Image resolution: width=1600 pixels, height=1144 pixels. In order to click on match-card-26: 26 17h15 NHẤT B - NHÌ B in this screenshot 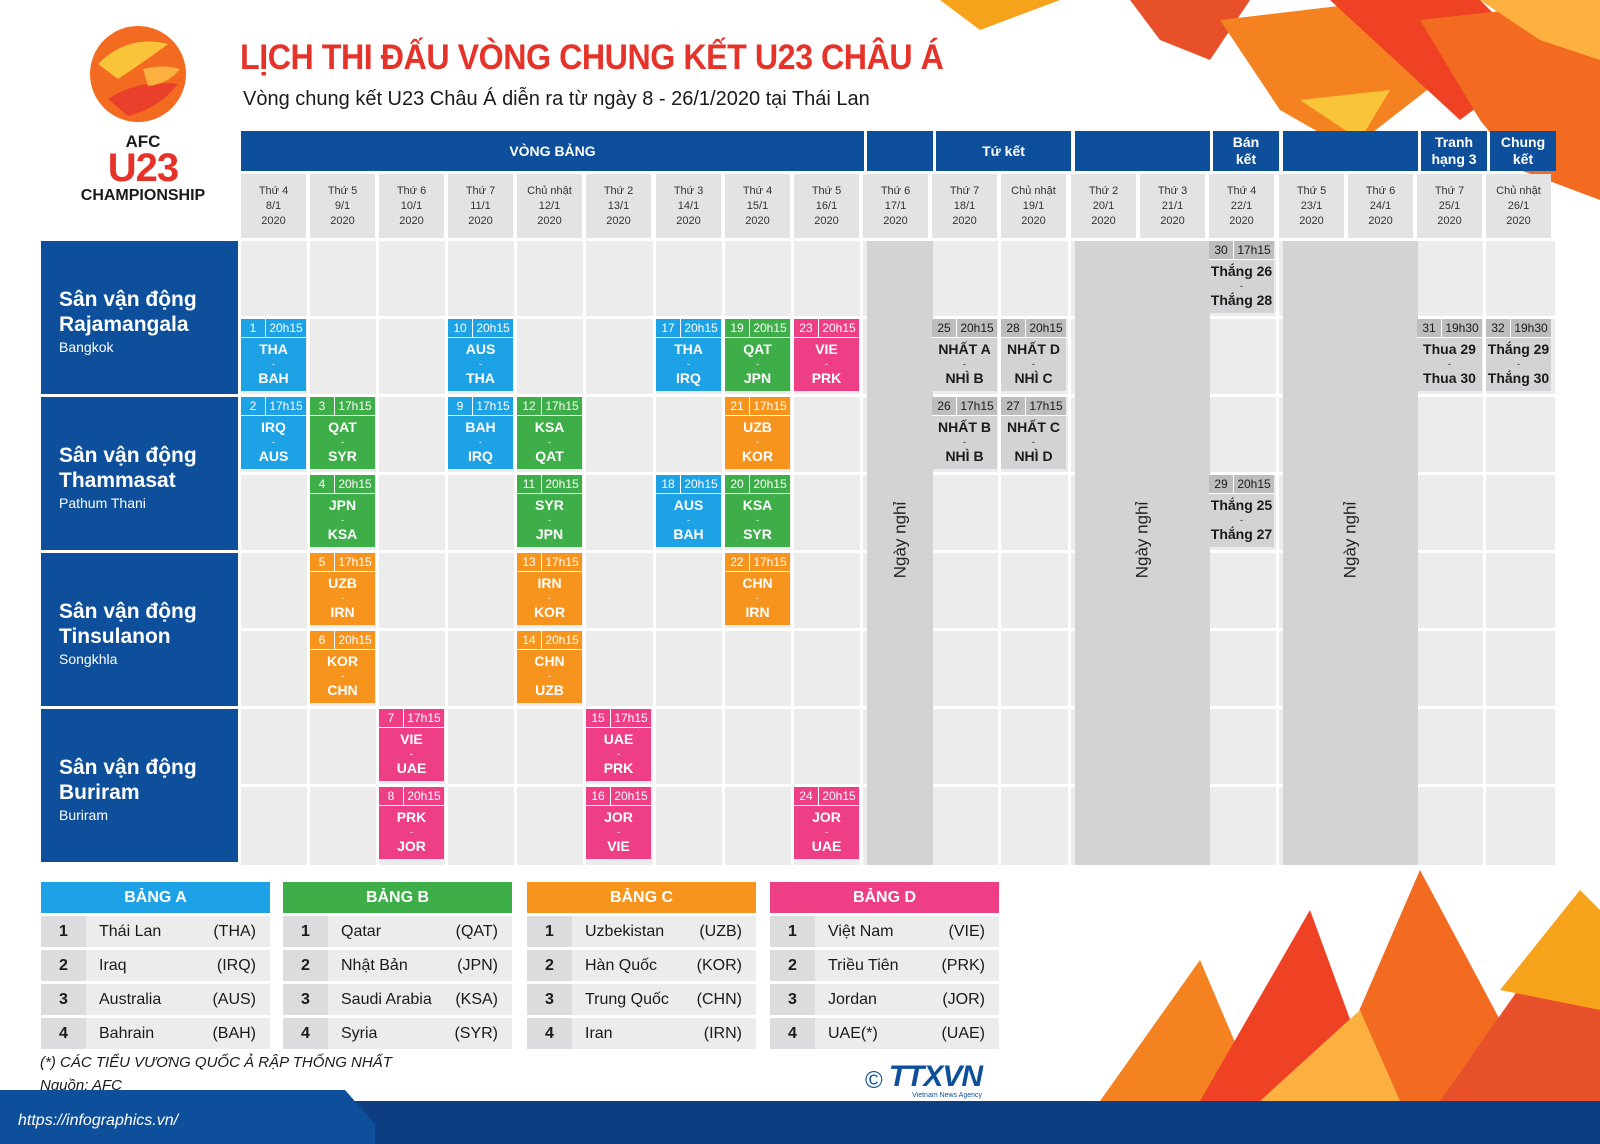, I will do `click(964, 433)`.